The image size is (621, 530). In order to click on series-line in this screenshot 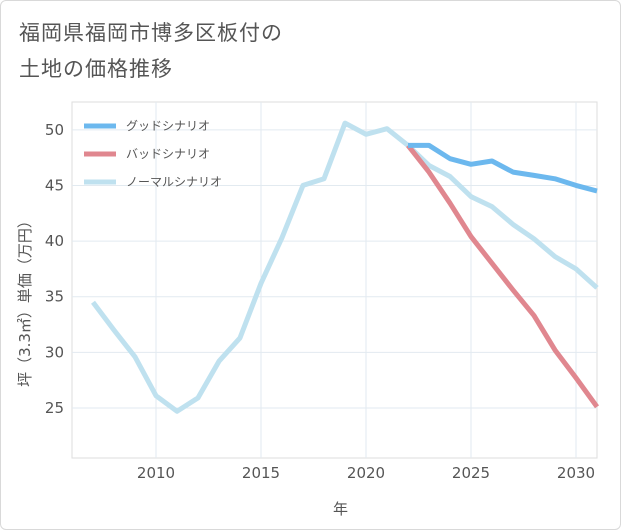, I will do `click(503, 168)`.